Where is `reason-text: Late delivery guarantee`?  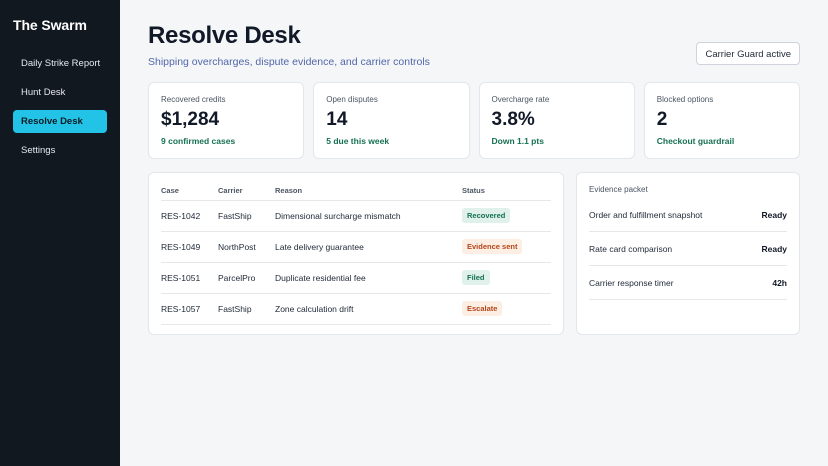 reason-text: Late delivery guarantee is located at coordinates (368, 247).